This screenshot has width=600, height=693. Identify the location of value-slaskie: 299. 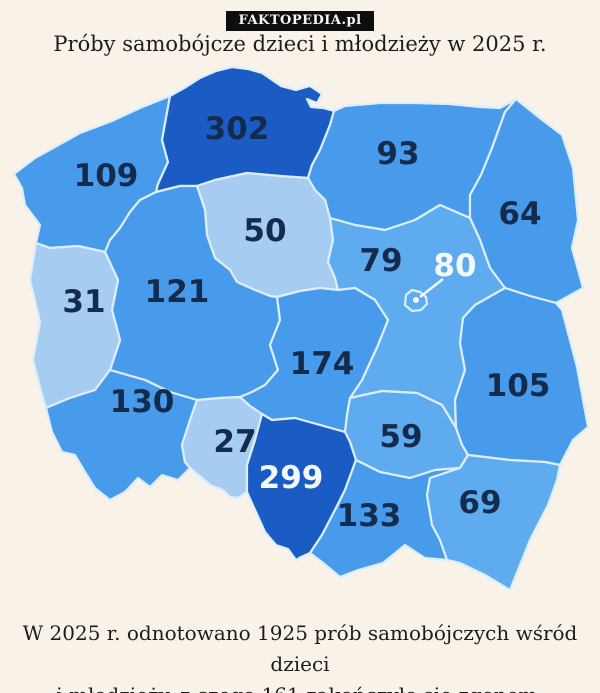
(291, 478).